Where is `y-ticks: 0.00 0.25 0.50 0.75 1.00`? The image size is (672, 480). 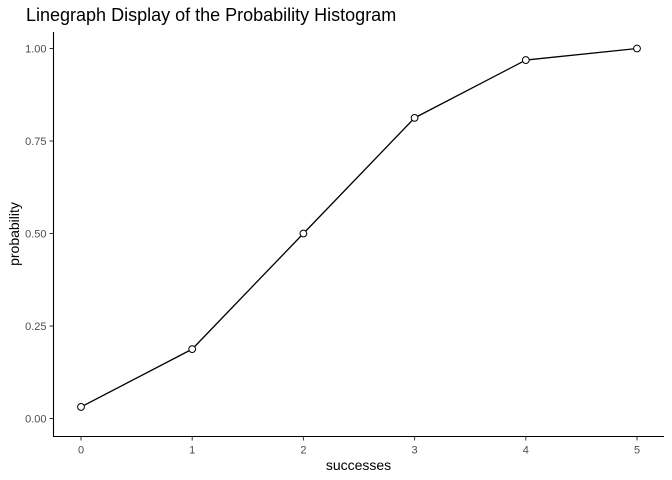 y-ticks: 0.00 0.25 0.50 0.75 1.00 is located at coordinates (39, 235).